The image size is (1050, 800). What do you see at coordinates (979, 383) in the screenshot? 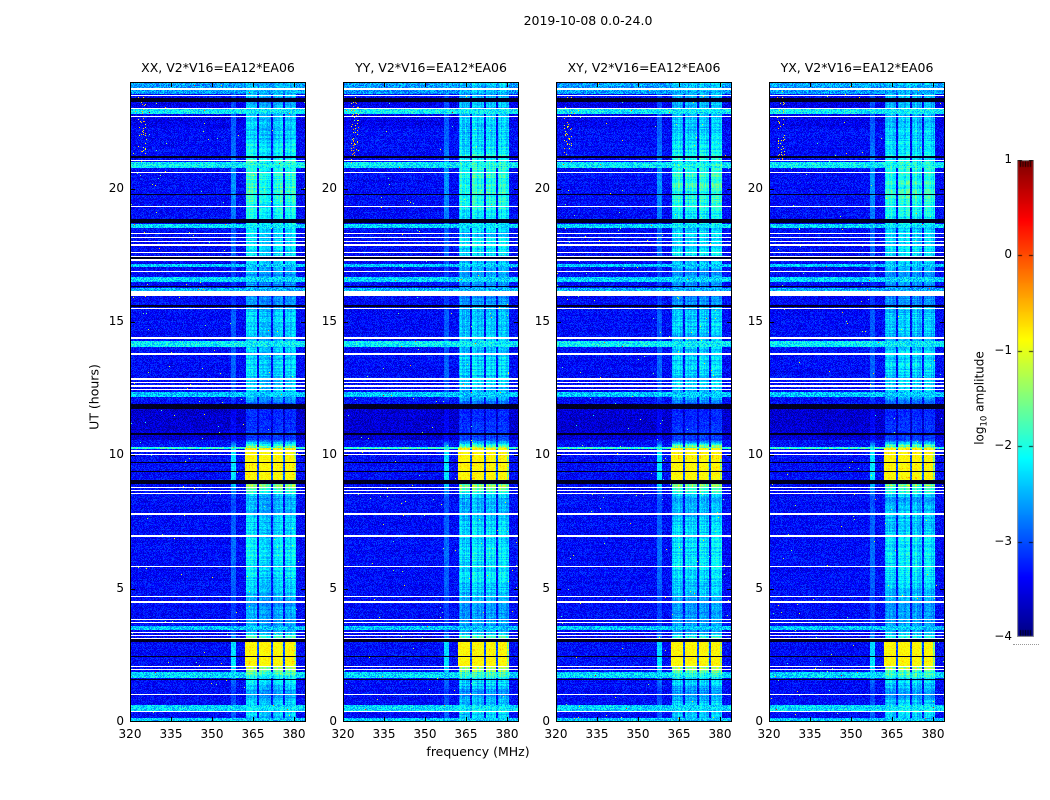
I see `colorbar-label-suffix: amplitude` at bounding box center [979, 383].